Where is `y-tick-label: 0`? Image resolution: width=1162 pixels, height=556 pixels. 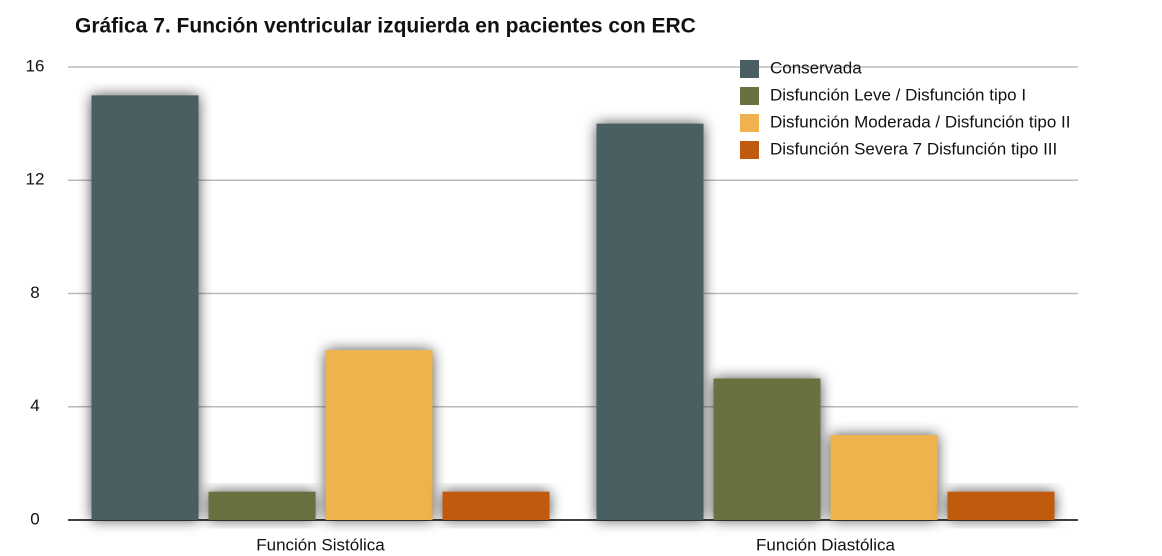
y-tick-label: 0 is located at coordinates (34, 518).